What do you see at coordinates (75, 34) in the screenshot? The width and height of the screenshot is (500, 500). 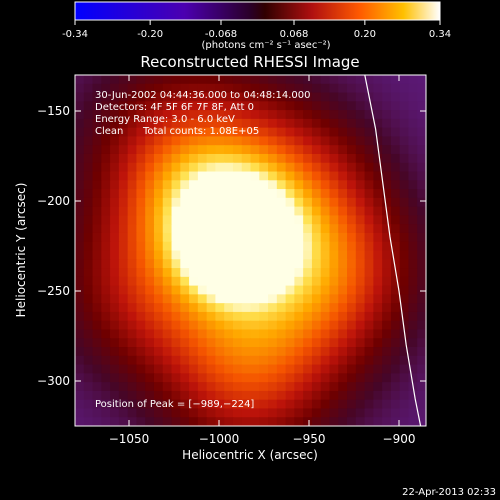 I see `colorbar-tick-label: -0.34` at bounding box center [75, 34].